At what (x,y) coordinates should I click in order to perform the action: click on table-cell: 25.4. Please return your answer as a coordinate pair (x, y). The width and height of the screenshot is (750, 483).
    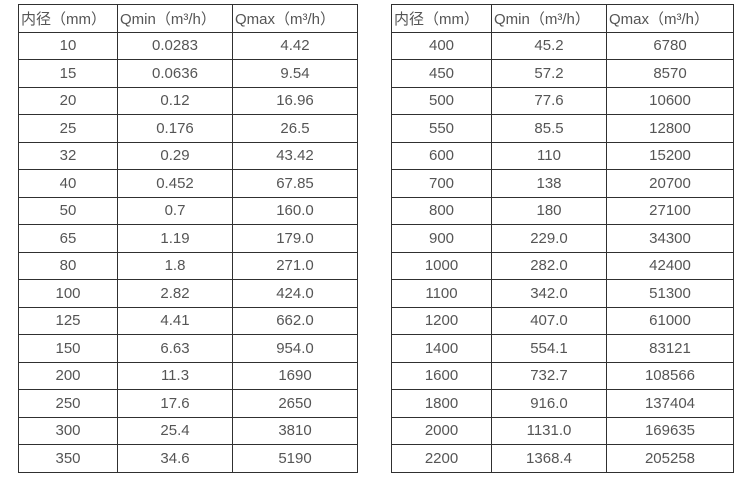
    Looking at the image, I should click on (175, 430).